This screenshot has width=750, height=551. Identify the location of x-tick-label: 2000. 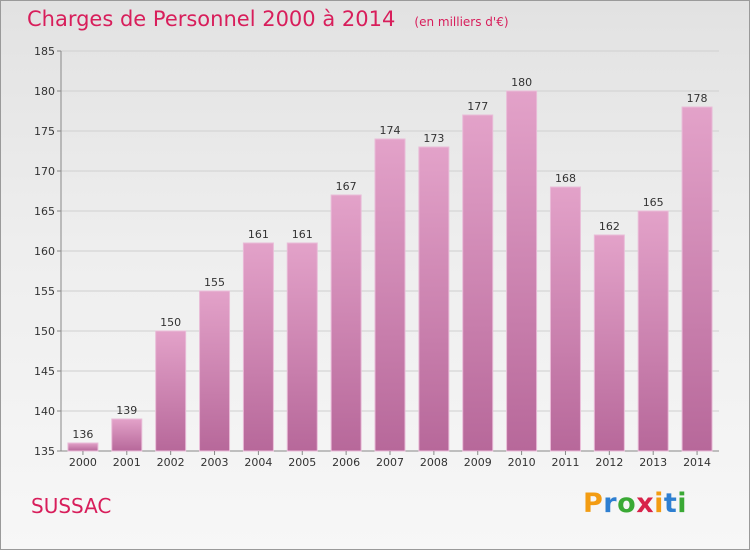
(83, 462).